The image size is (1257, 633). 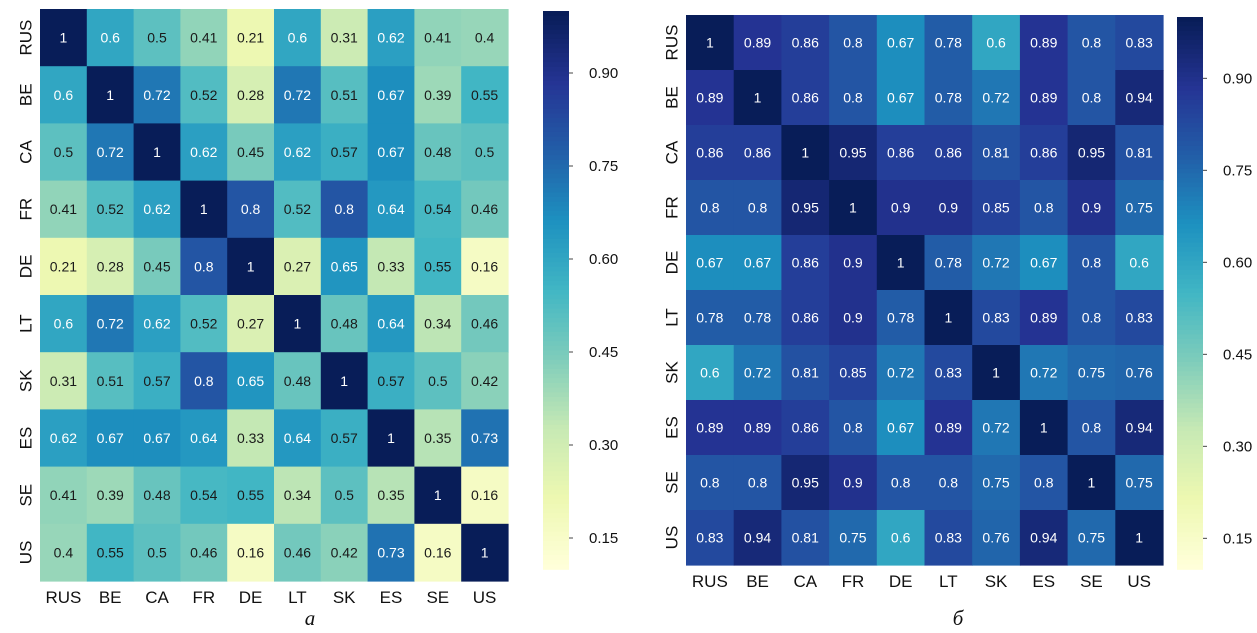 What do you see at coordinates (672, 427) in the screenshot?
I see `y-tick-label: ES` at bounding box center [672, 427].